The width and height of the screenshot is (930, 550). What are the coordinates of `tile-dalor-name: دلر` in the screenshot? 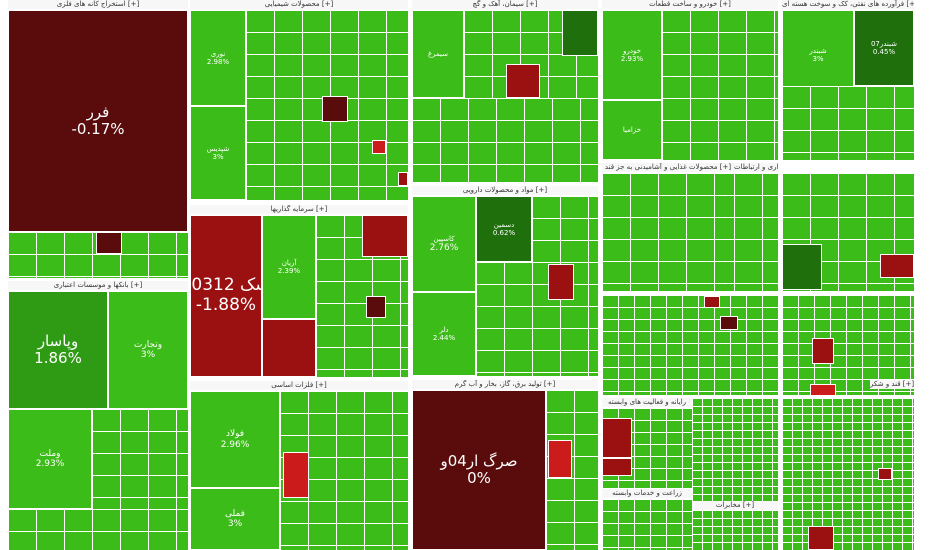 It's located at (444, 329).